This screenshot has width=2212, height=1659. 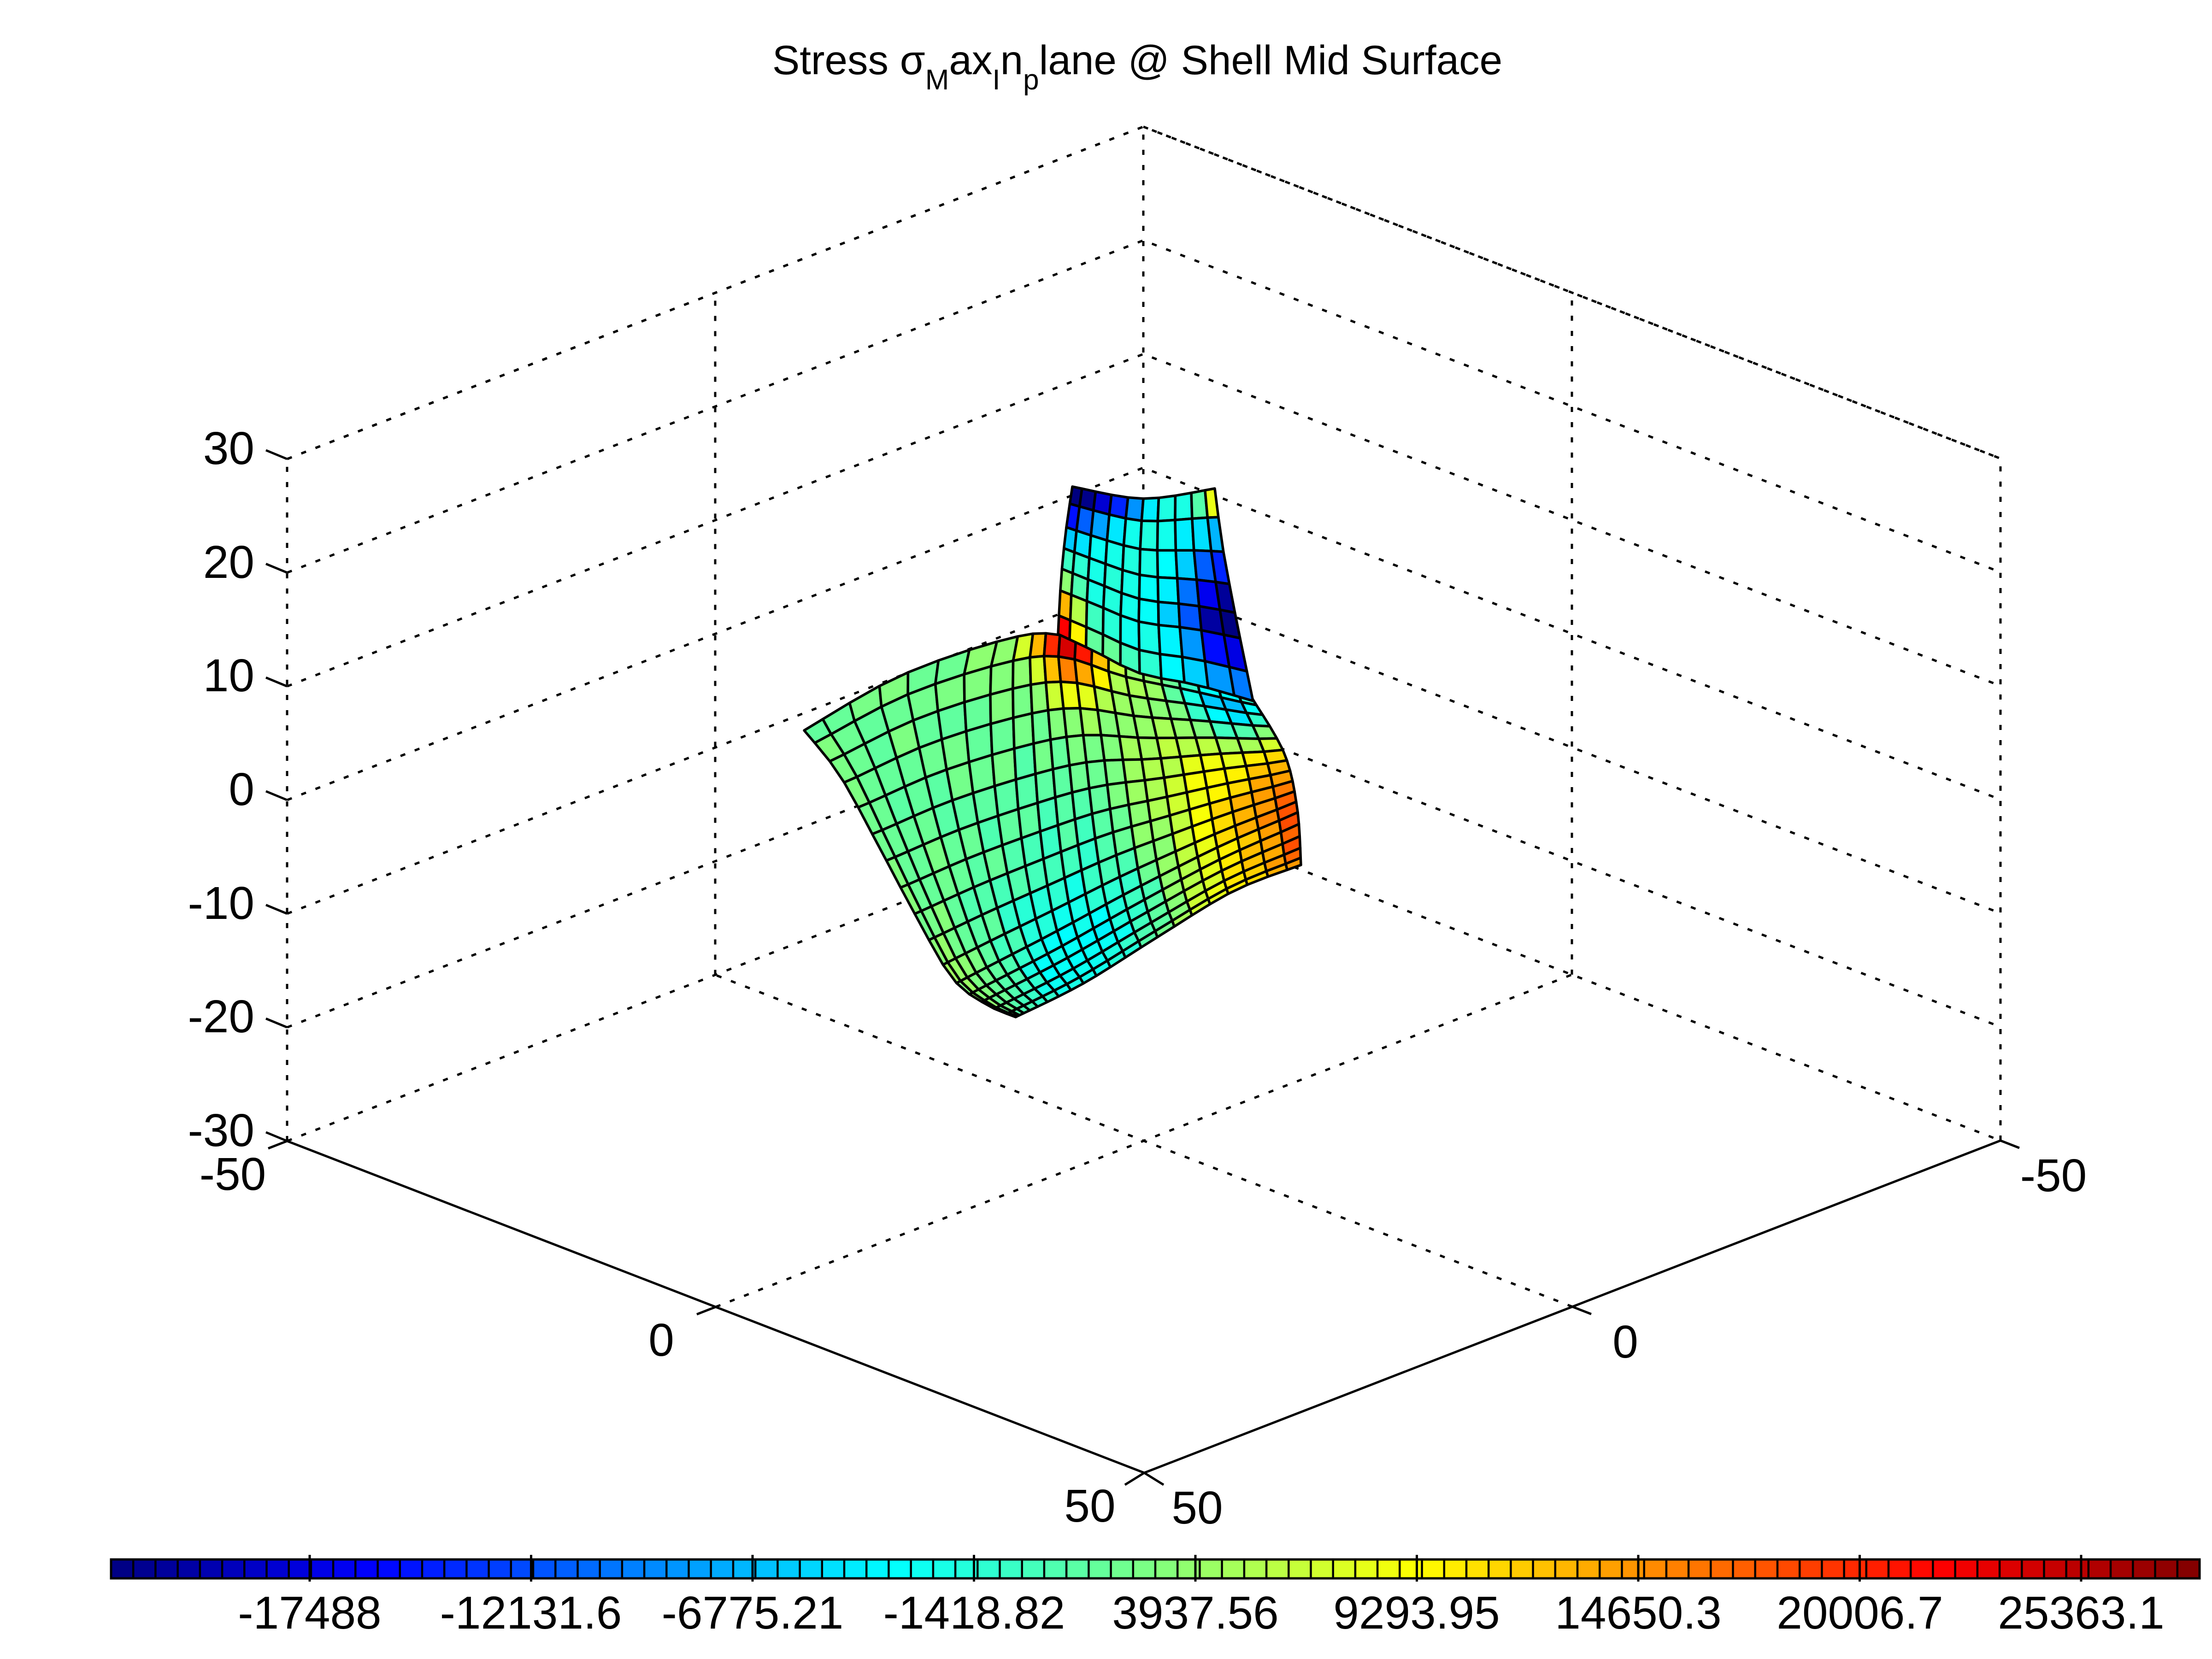 I want to click on svg-text: -12131.6, so click(x=531, y=1613).